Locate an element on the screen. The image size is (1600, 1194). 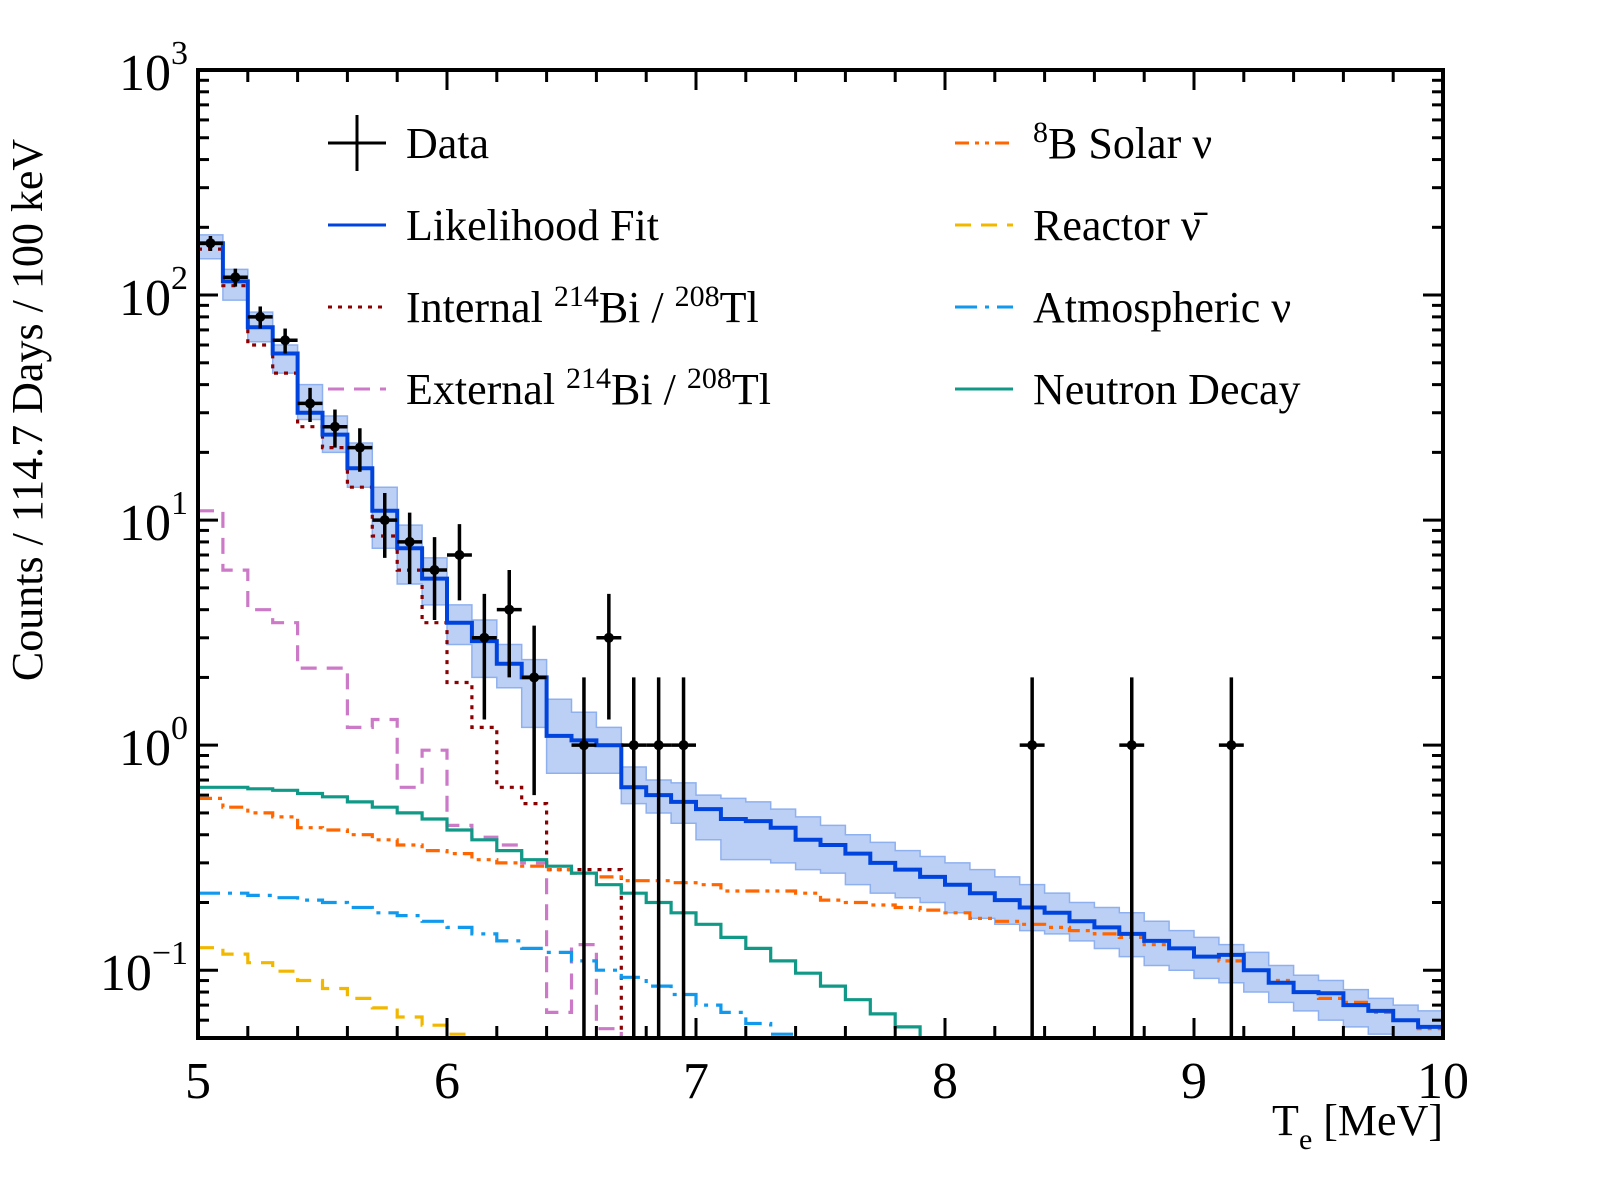
y-tick-label: 10¹ is located at coordinates (153, 518).